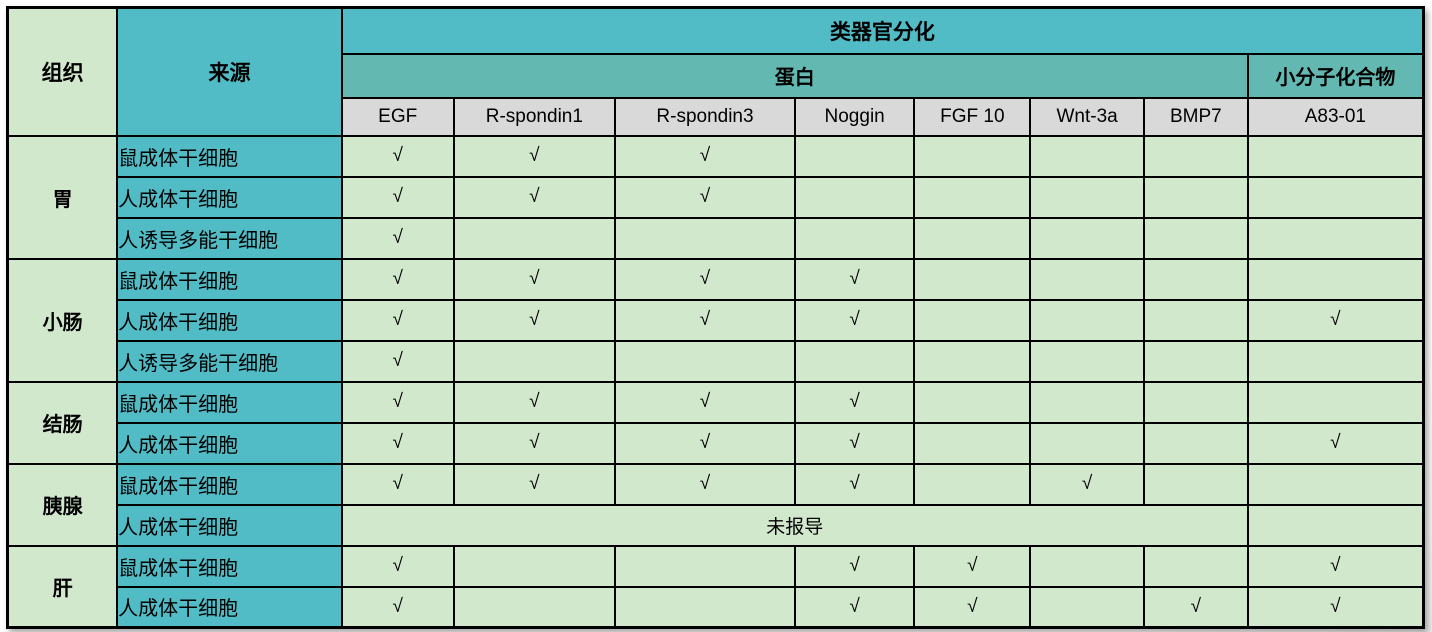 This screenshot has height=632, width=1432. I want to click on tissue-cell-2: 结肠, so click(62, 422).